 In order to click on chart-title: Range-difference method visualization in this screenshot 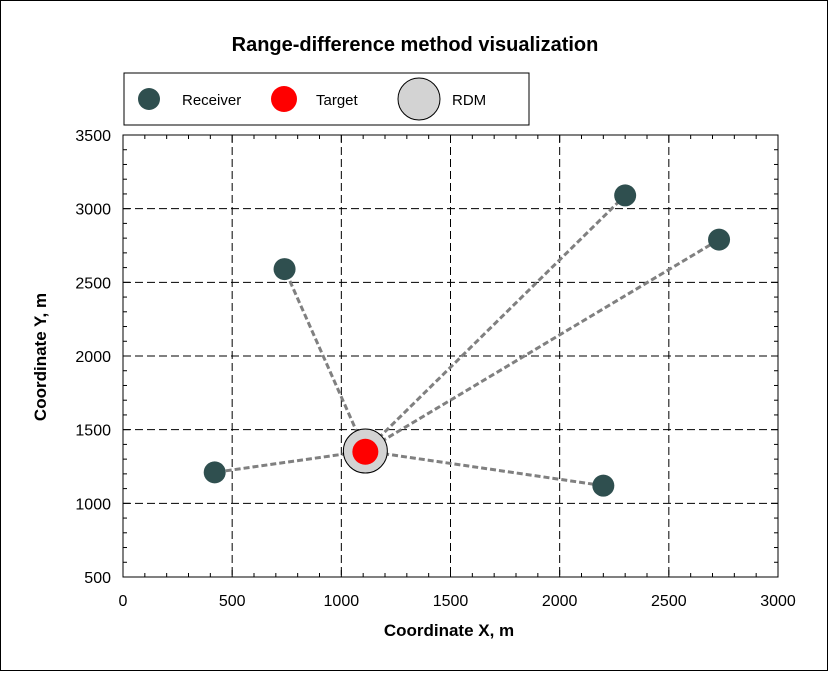, I will do `click(415, 45)`.